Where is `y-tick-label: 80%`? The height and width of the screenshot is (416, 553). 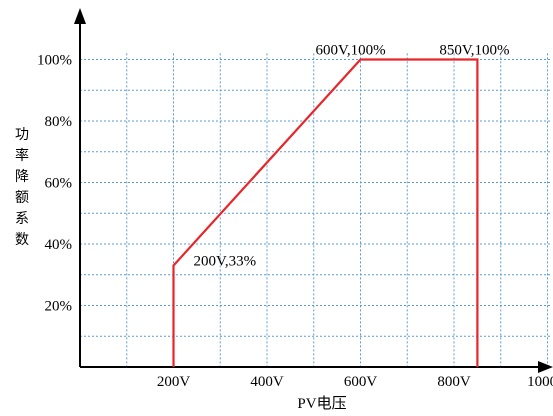
y-tick-label: 80% is located at coordinates (59, 122).